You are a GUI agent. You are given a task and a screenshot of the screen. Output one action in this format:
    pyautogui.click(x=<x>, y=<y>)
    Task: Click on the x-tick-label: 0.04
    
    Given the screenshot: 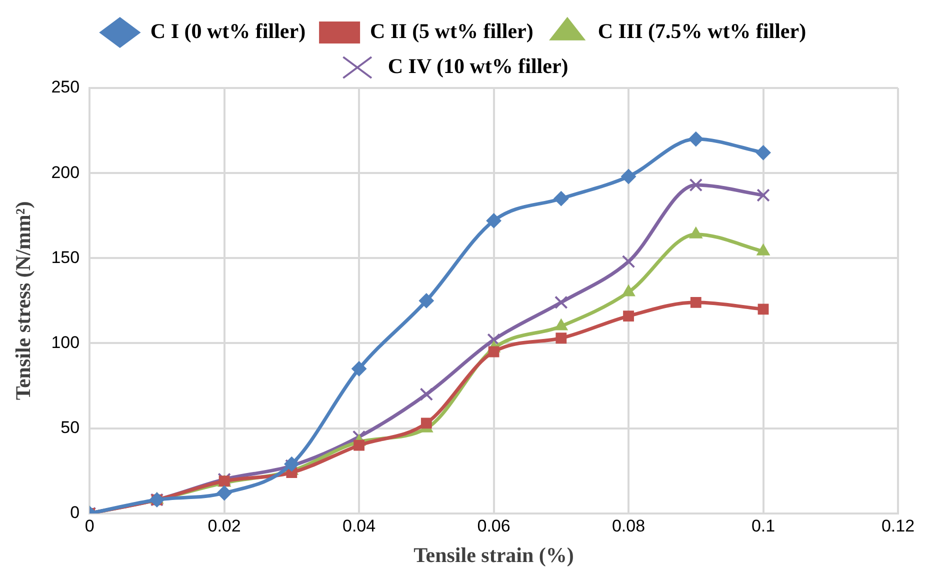 What is the action you would take?
    pyautogui.click(x=359, y=526)
    